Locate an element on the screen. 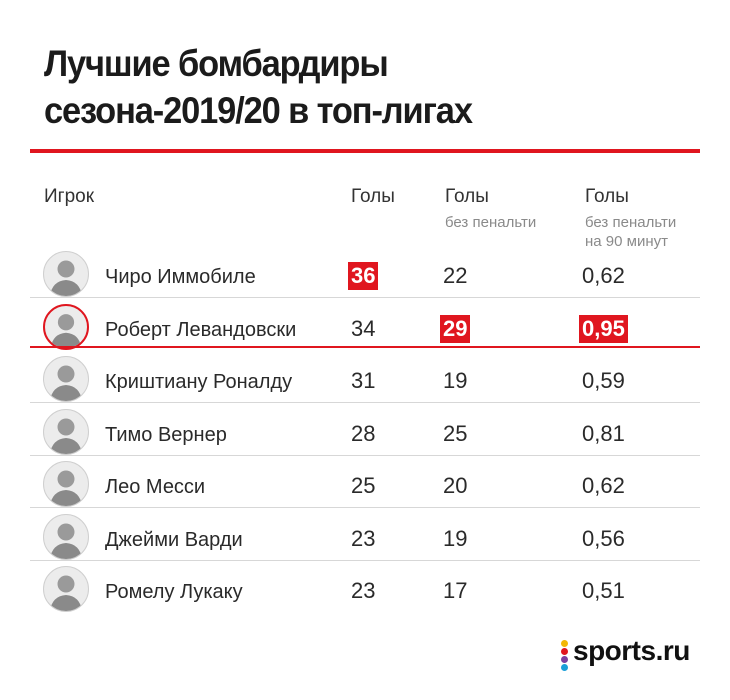  cell-goals-np: 17 is located at coordinates (455, 590).